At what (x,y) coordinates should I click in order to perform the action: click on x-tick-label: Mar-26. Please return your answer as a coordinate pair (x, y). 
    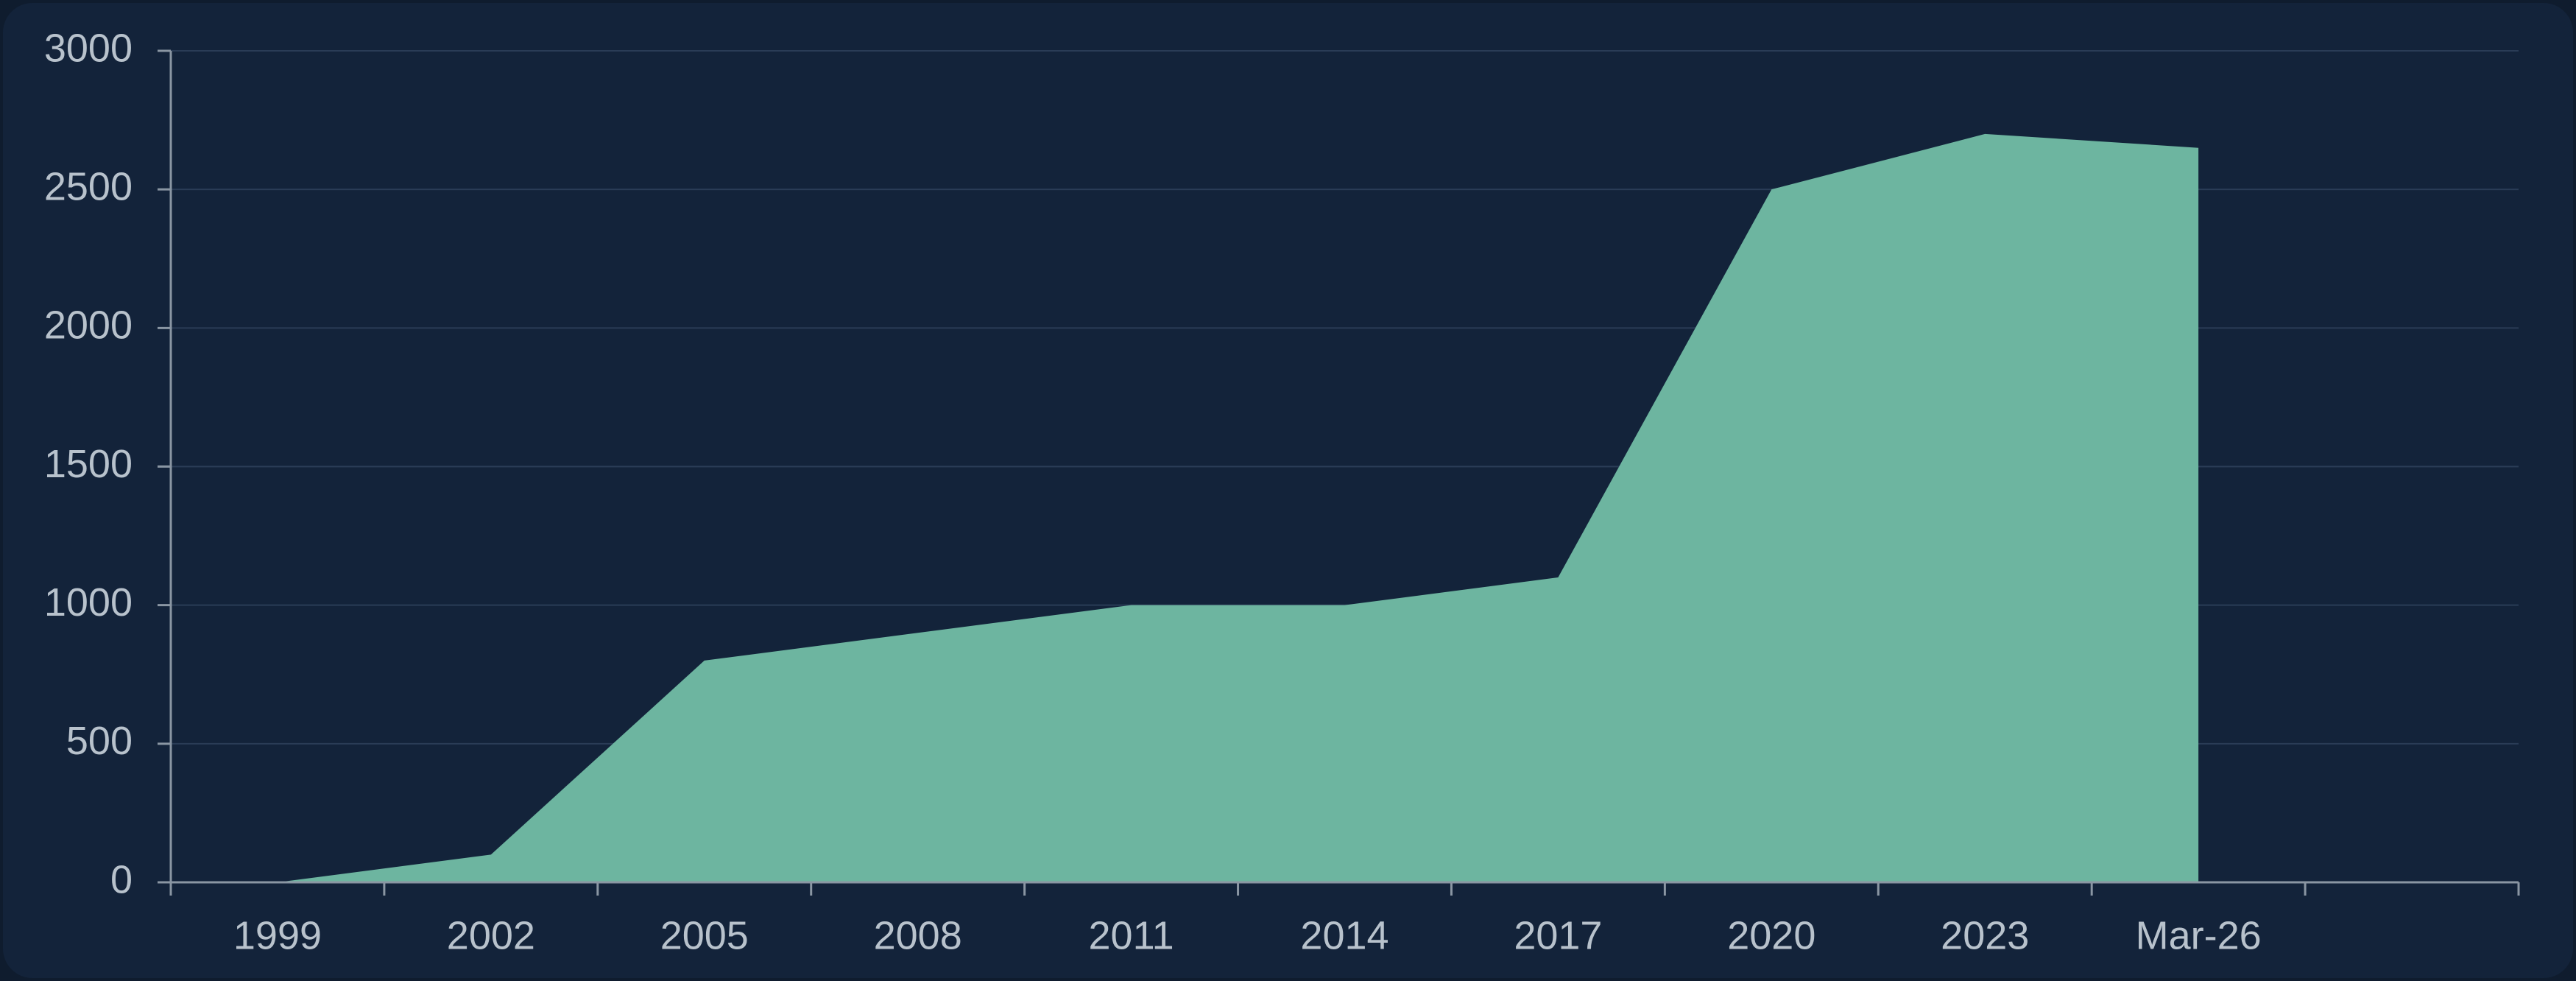
    Looking at the image, I should click on (2199, 935).